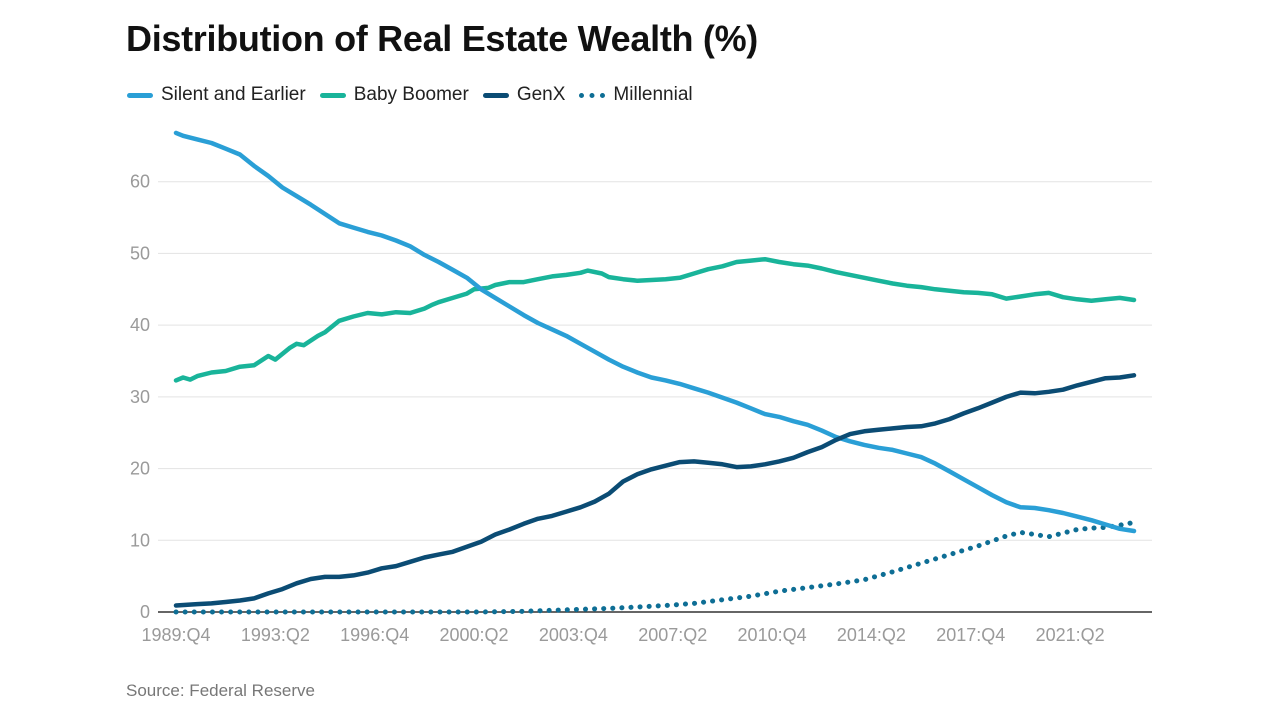  I want to click on y-tick-label: 10, so click(140, 540).